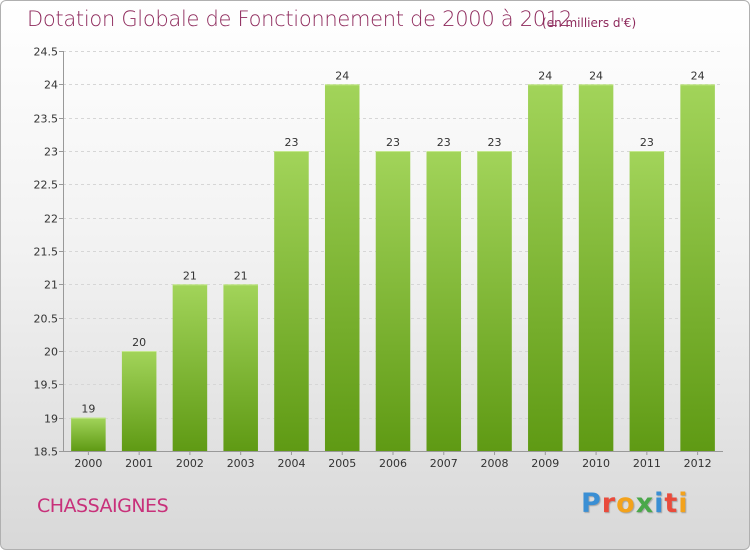 Image resolution: width=750 pixels, height=550 pixels. What do you see at coordinates (139, 463) in the screenshot?
I see `x-tick-label: 2001` at bounding box center [139, 463].